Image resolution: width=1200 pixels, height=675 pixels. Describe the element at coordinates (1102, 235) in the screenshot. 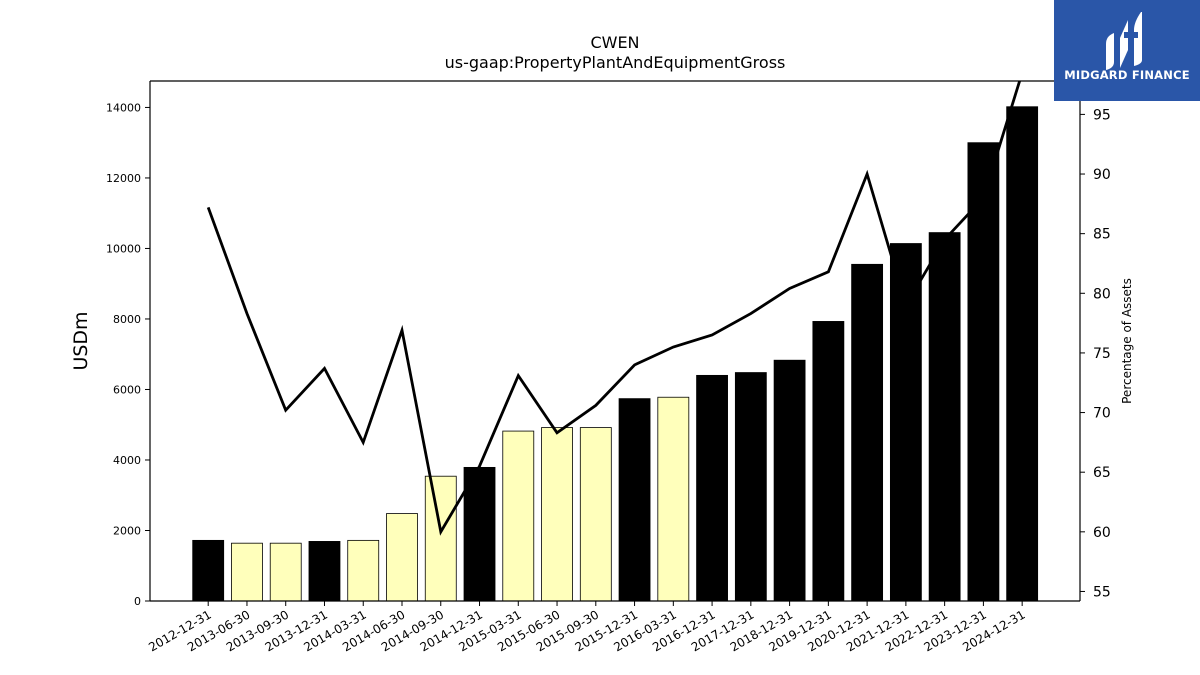

I see `y2-tick-label: 85` at that location.